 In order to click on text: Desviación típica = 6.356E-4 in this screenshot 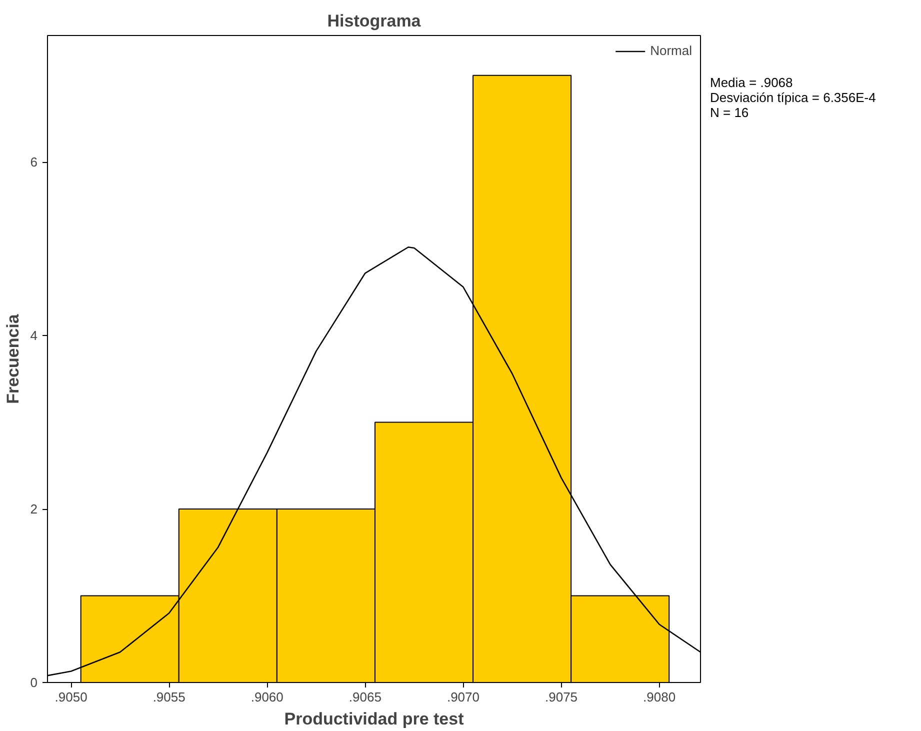, I will do `click(793, 97)`.